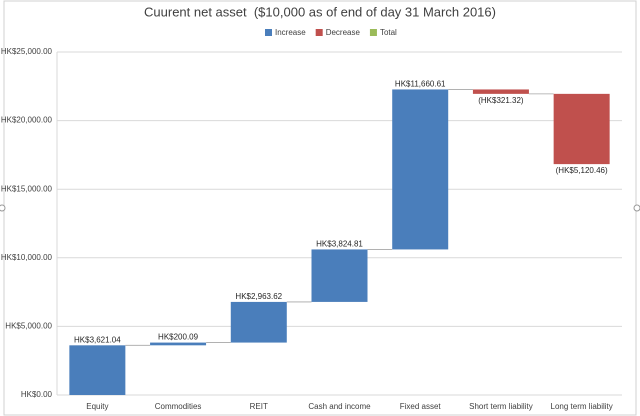  Describe the element at coordinates (339, 244) in the screenshot. I see `data-label: HK$3,824.81` at that location.